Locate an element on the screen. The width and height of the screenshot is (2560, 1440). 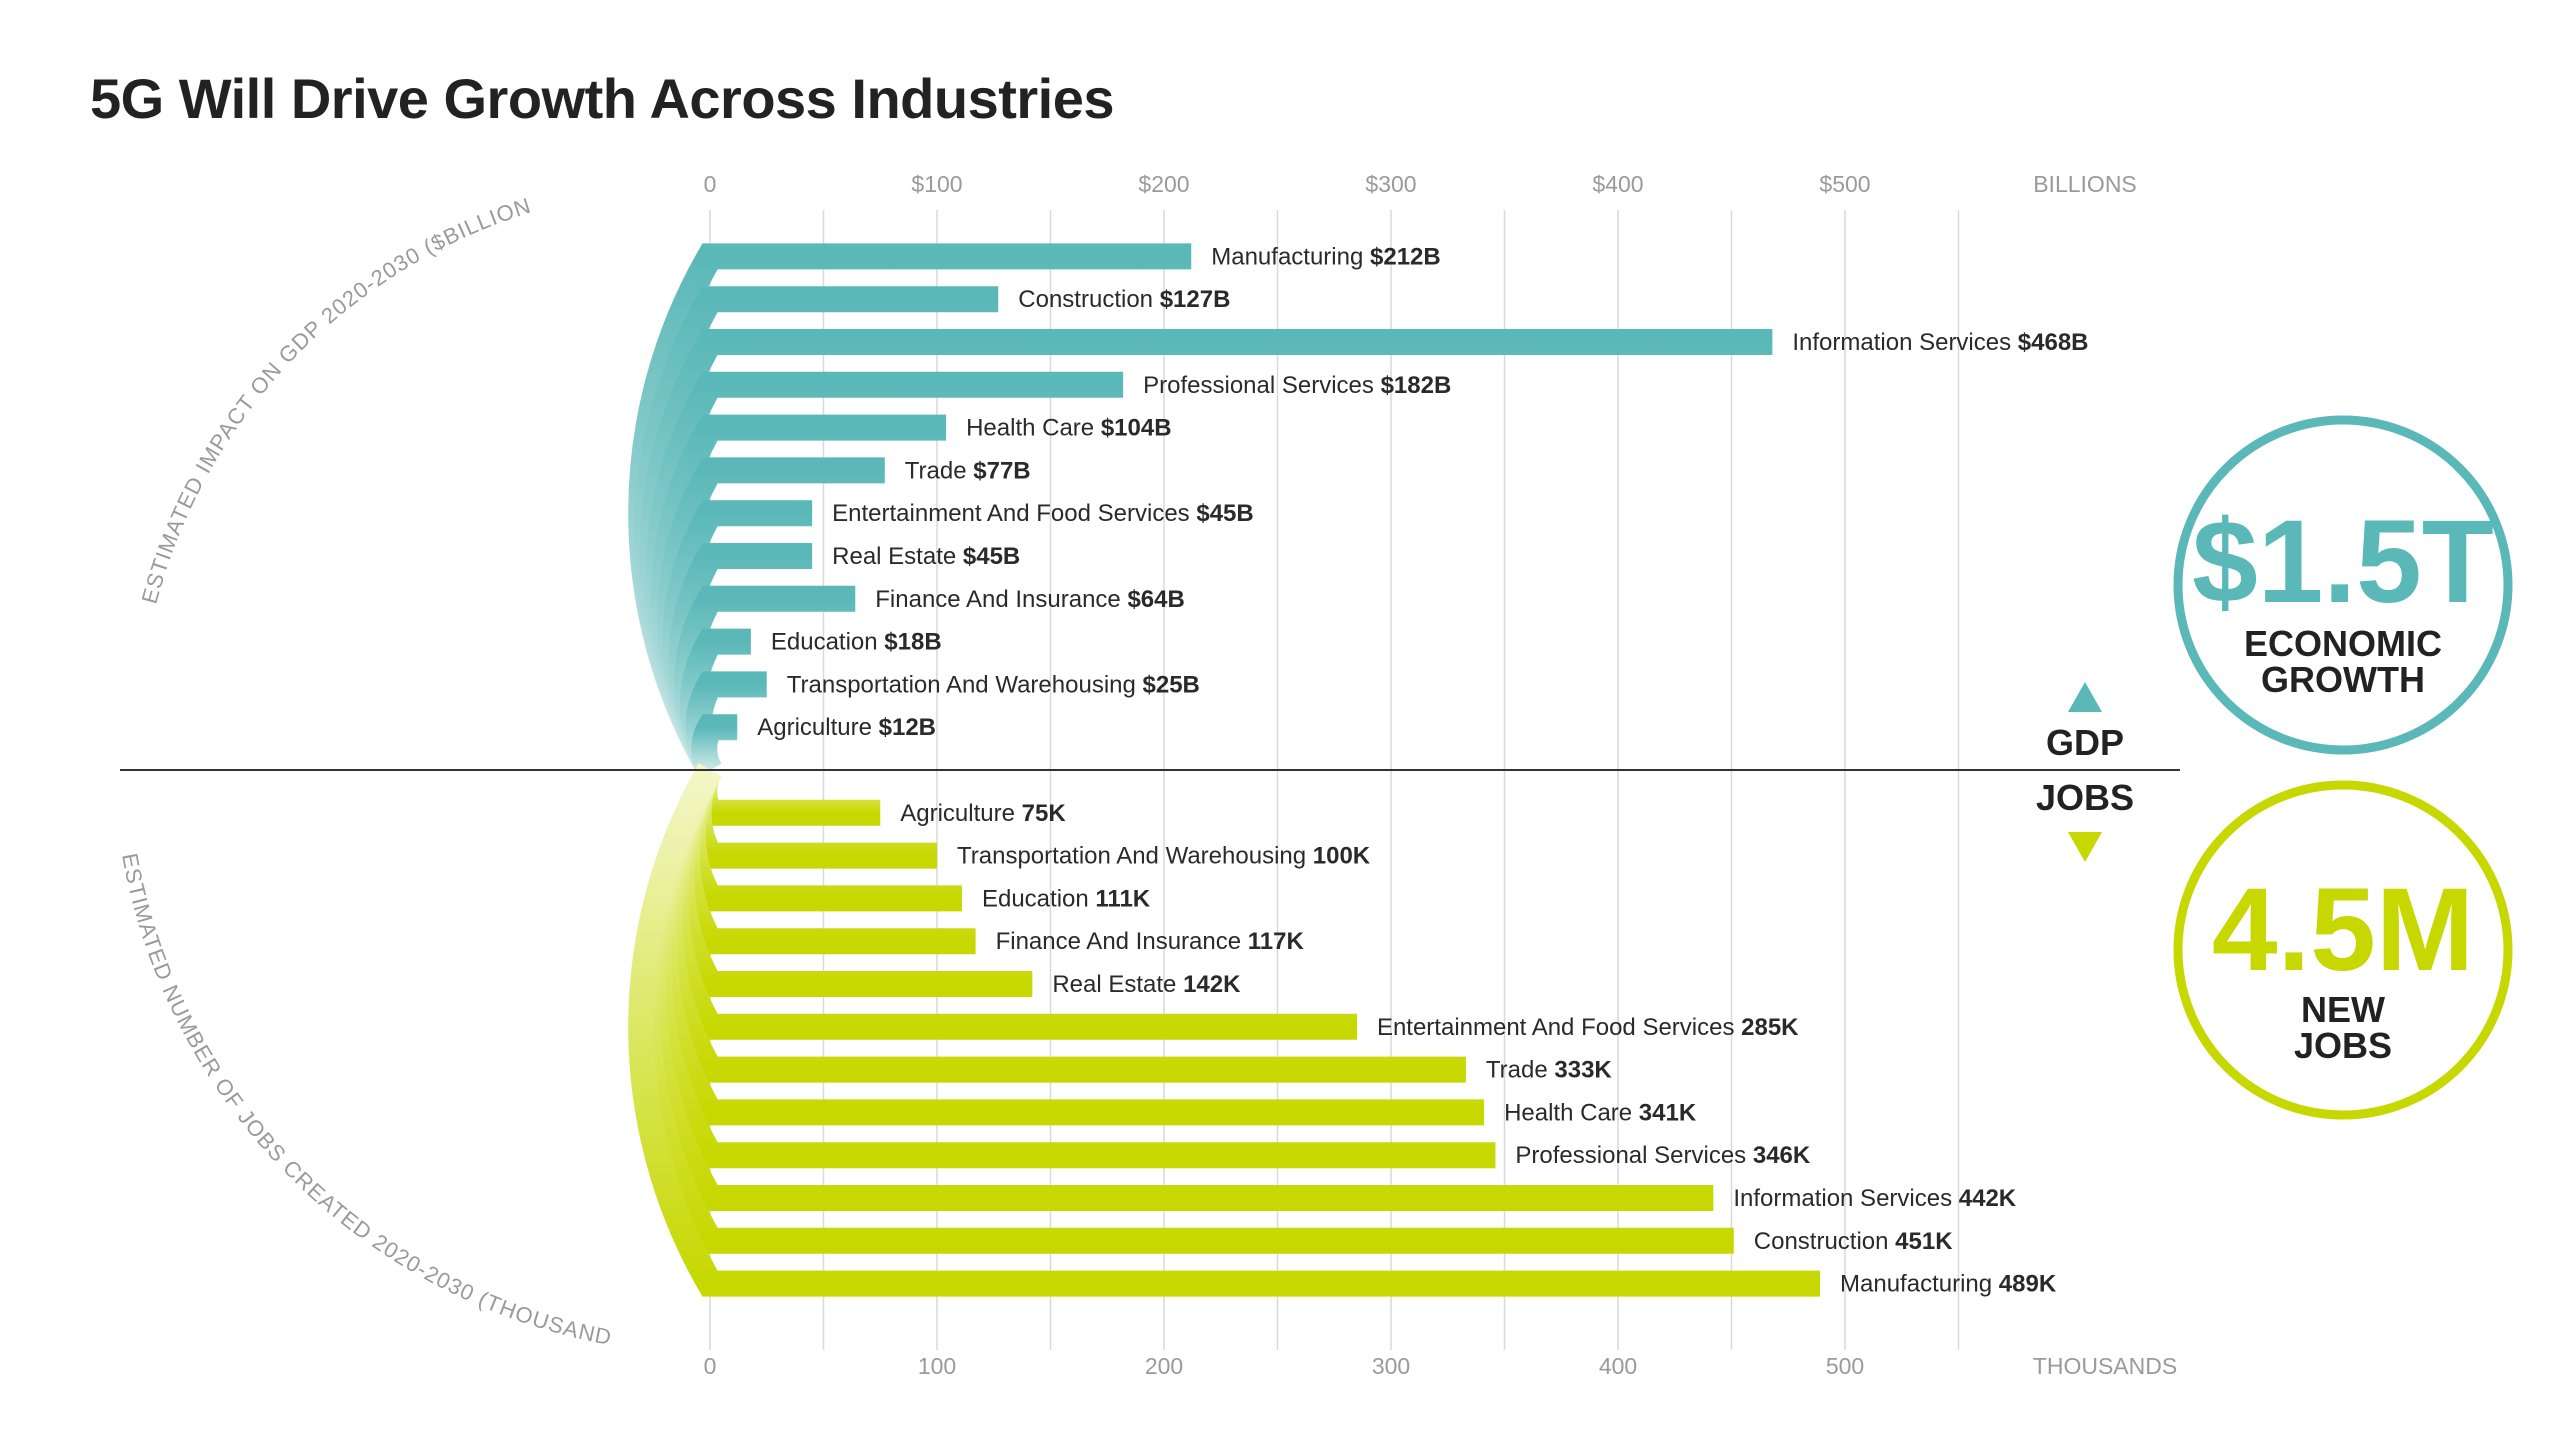
jobs-bar-agriculture: Agriculture 75K is located at coordinates (878, 795).